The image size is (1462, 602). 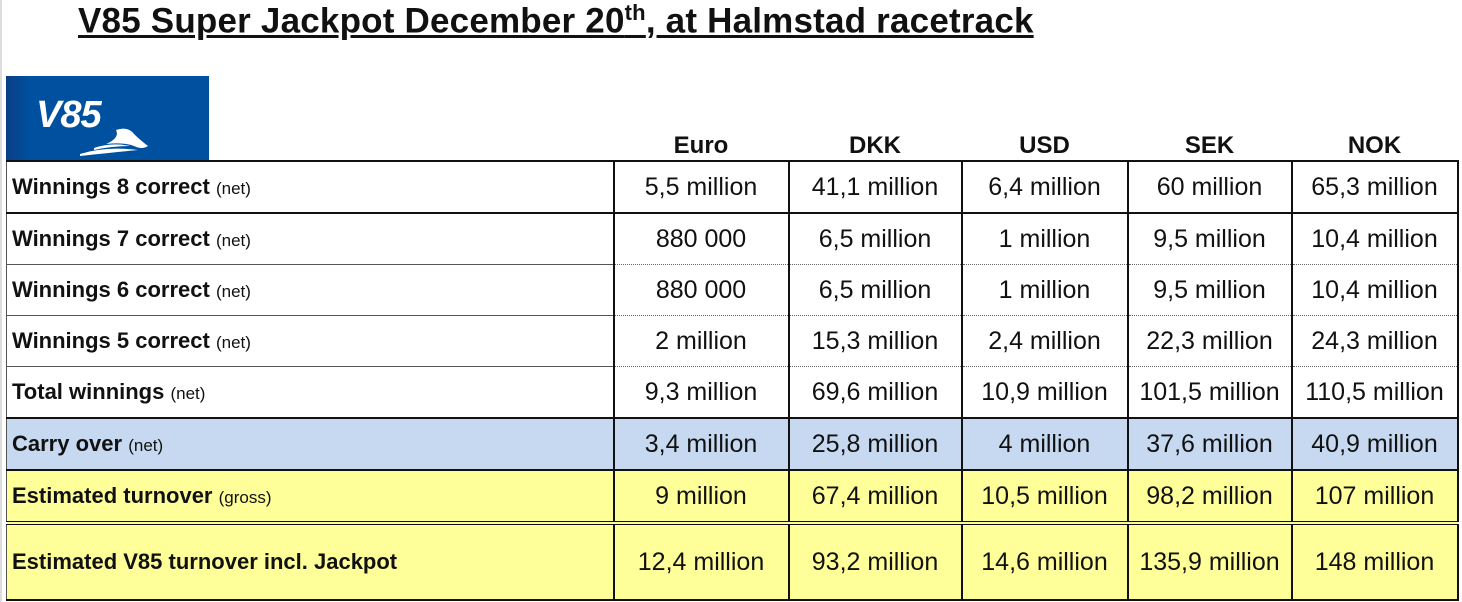 What do you see at coordinates (67, 443) in the screenshot?
I see `row-label-text: Carry over` at bounding box center [67, 443].